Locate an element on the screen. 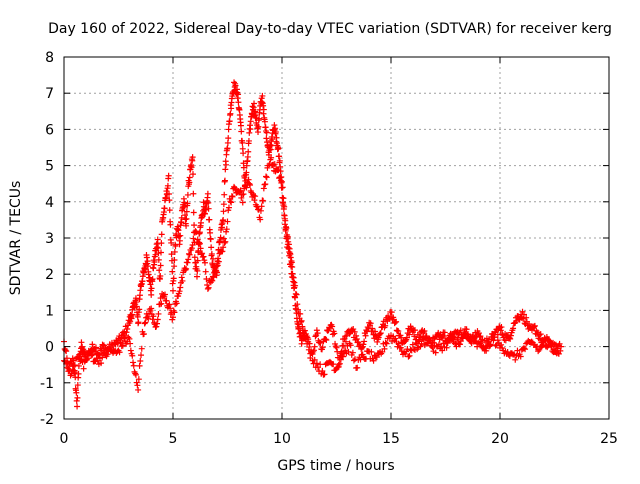 Image resolution: width=640 pixels, height=484 pixels. y-tick-label: 7 is located at coordinates (49, 94).